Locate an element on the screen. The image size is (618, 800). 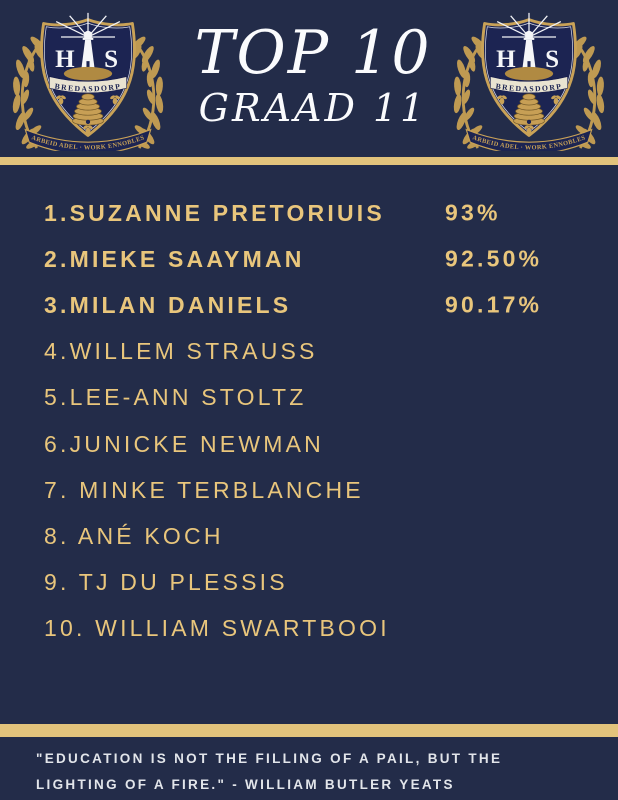
ranking-row: 5.LEE-ANN STOLTZ is located at coordinates (321, 398).